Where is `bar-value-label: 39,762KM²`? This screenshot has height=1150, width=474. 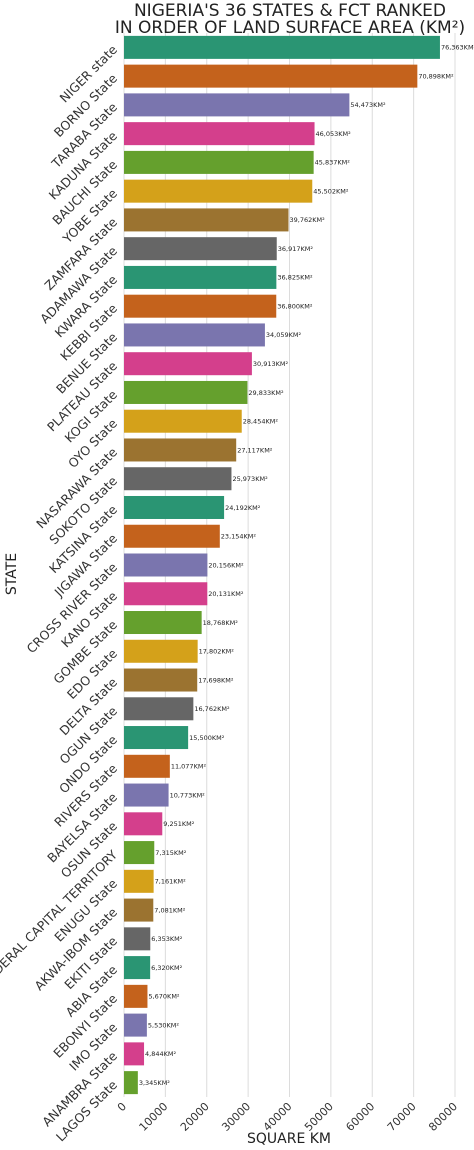
bar-value-label: 39,762KM² is located at coordinates (308, 220).